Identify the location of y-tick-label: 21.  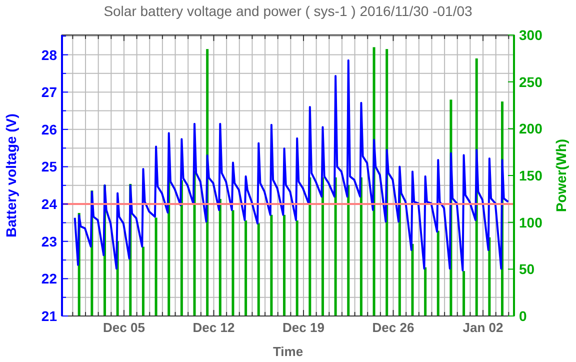
(49, 316).